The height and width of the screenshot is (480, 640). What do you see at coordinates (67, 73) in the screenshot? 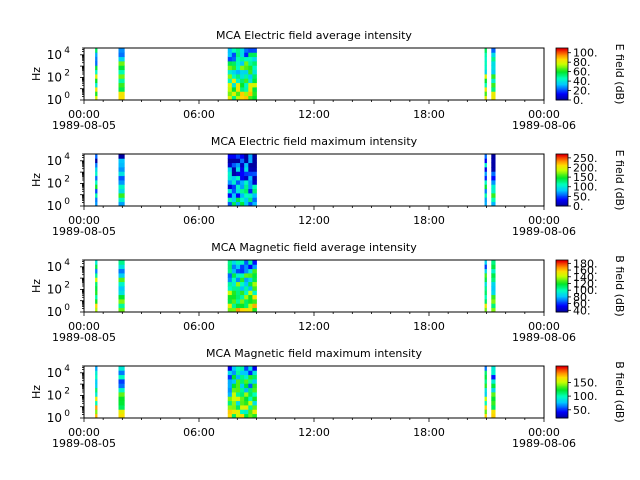
I see `y-tick-exponent: 2` at bounding box center [67, 73].